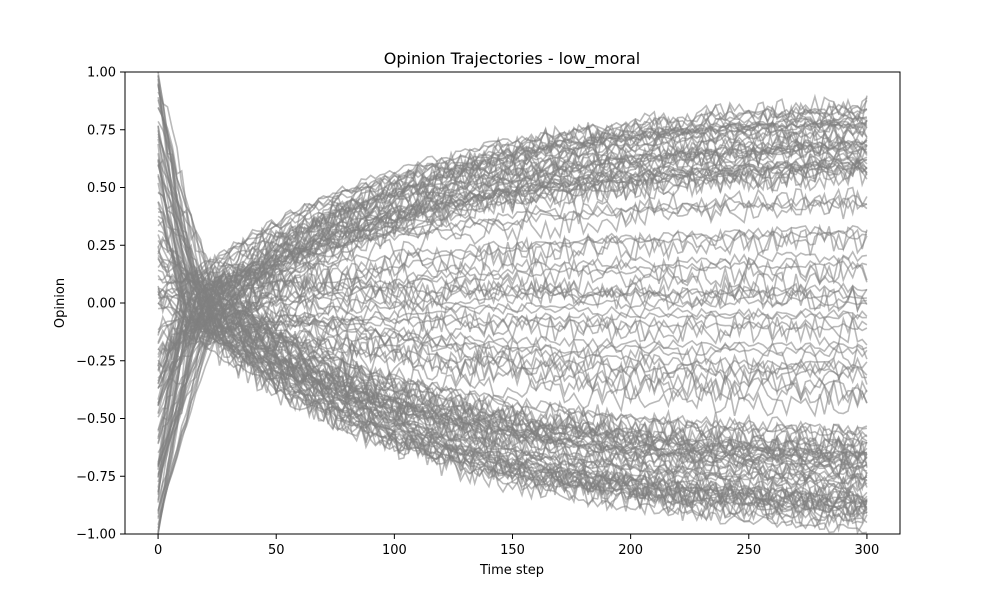 This screenshot has width=1000, height=600. Describe the element at coordinates (512, 59) in the screenshot. I see `chart-title: Opinion Trajectories - low_moral` at that location.